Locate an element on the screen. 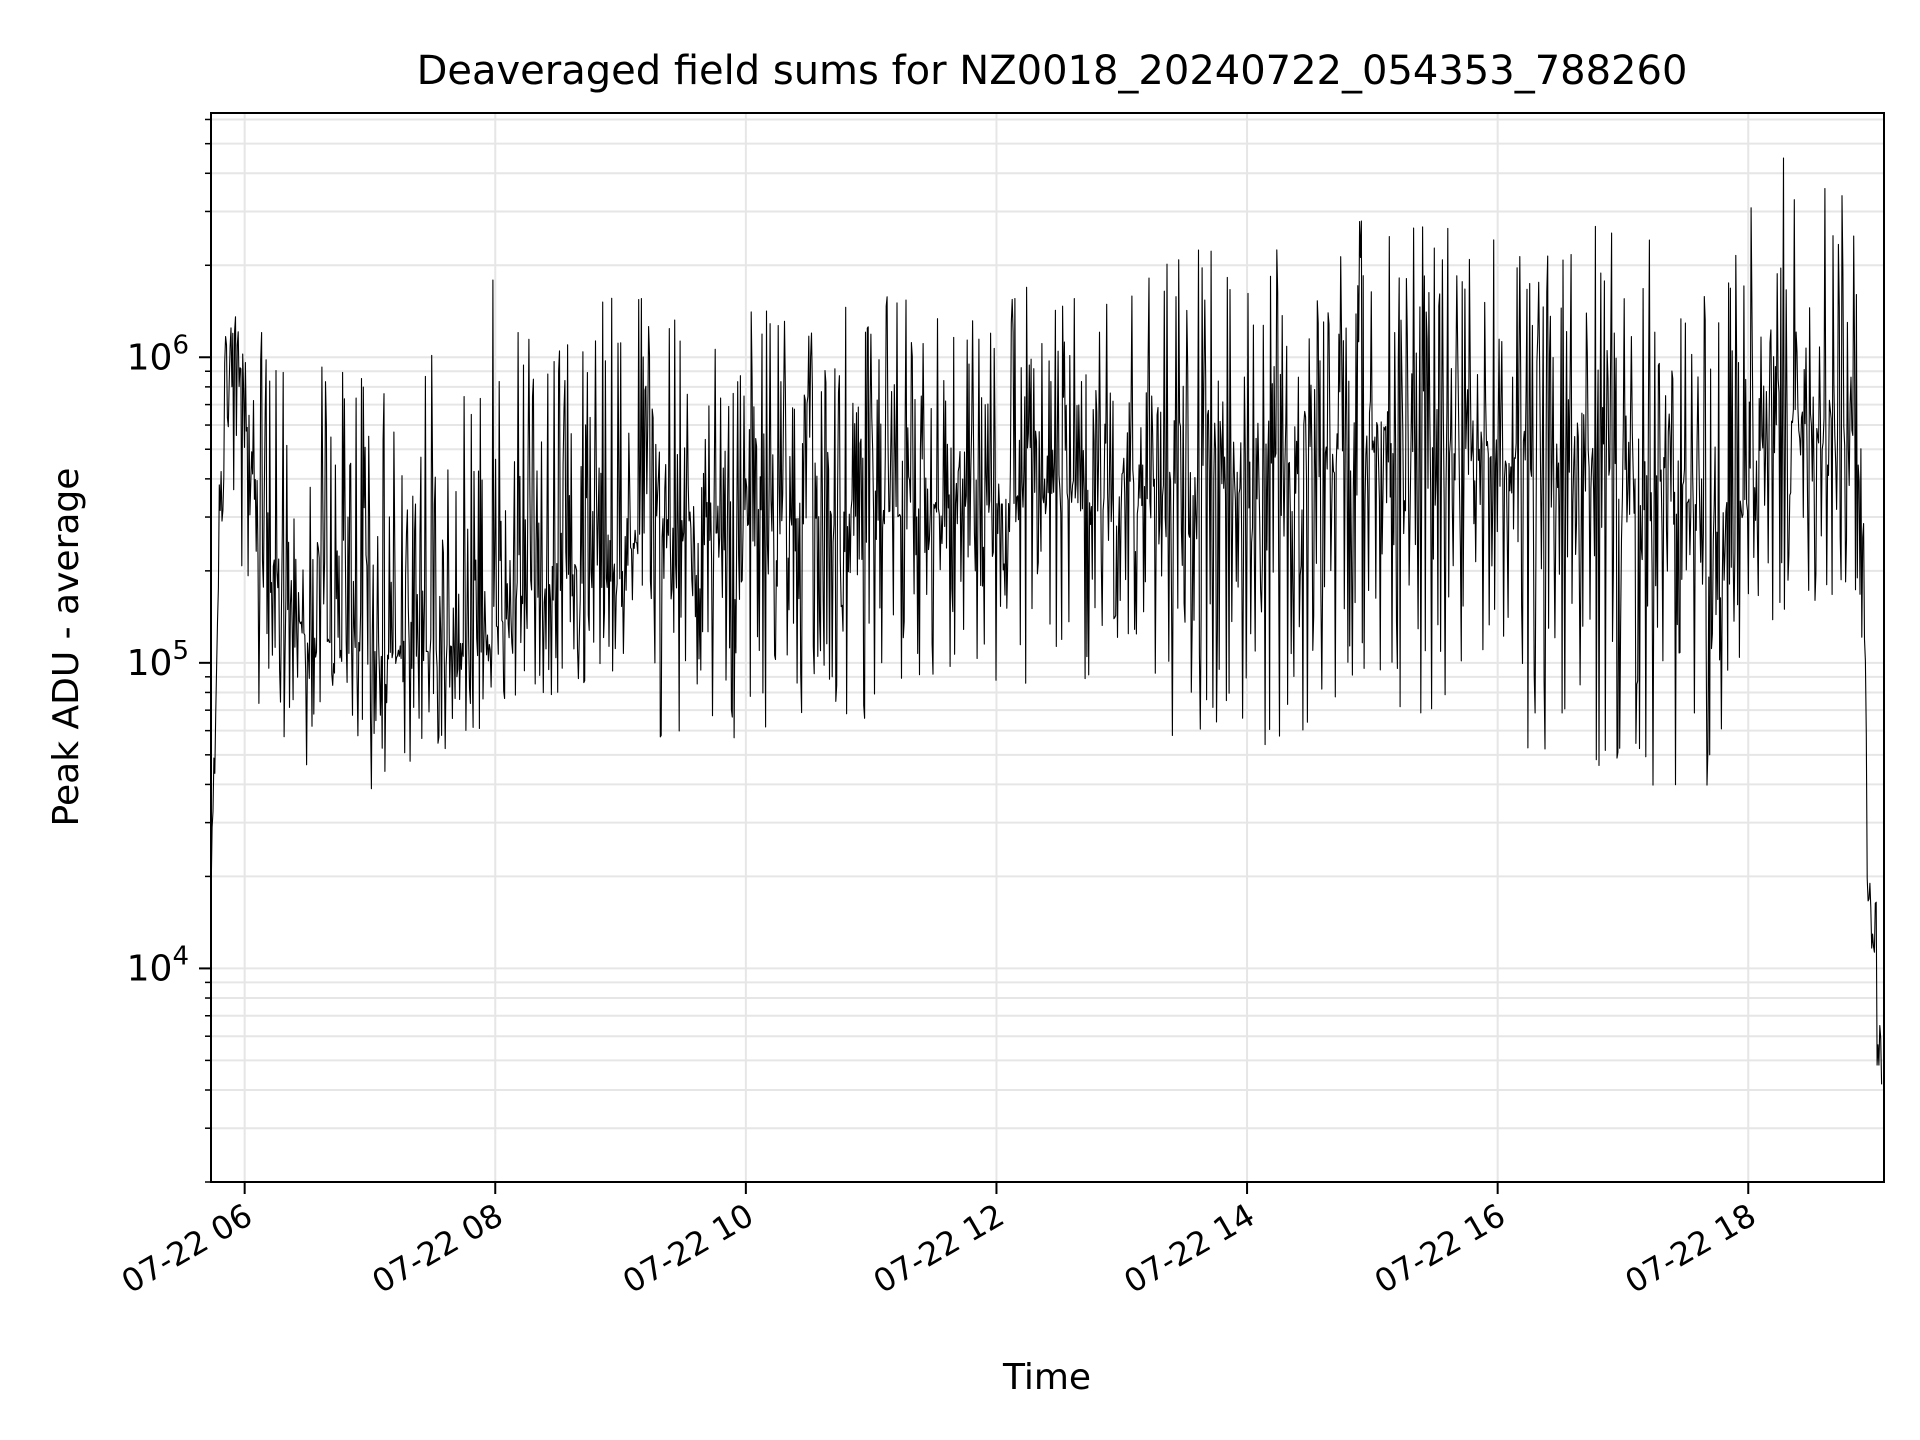  y-tick-exponent: 4 is located at coordinates (180, 956).